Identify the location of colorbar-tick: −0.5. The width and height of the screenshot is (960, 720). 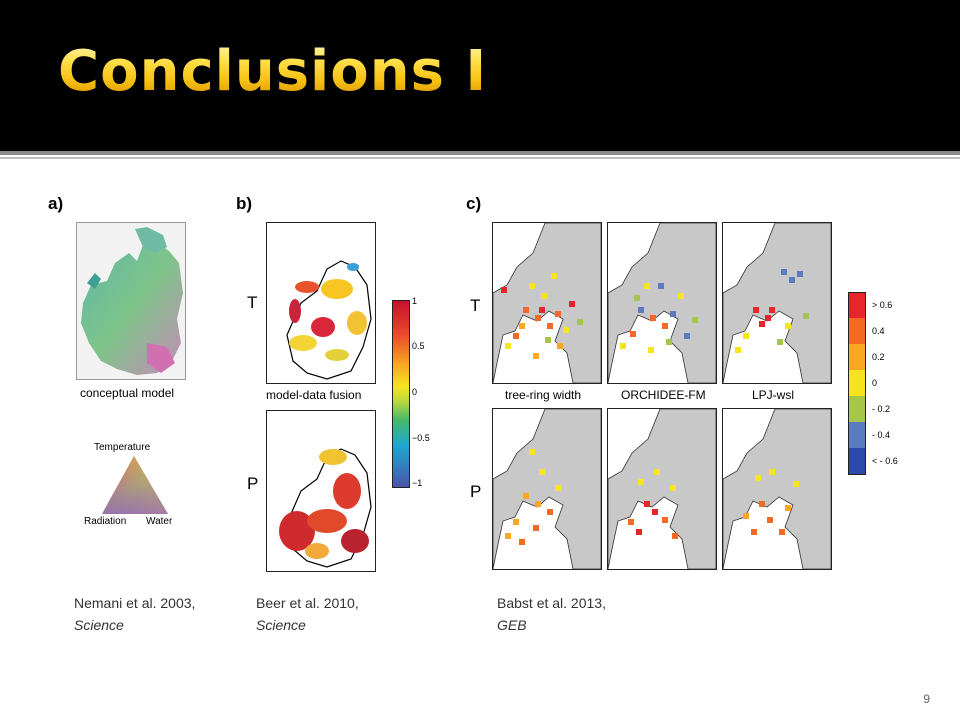
(421, 438).